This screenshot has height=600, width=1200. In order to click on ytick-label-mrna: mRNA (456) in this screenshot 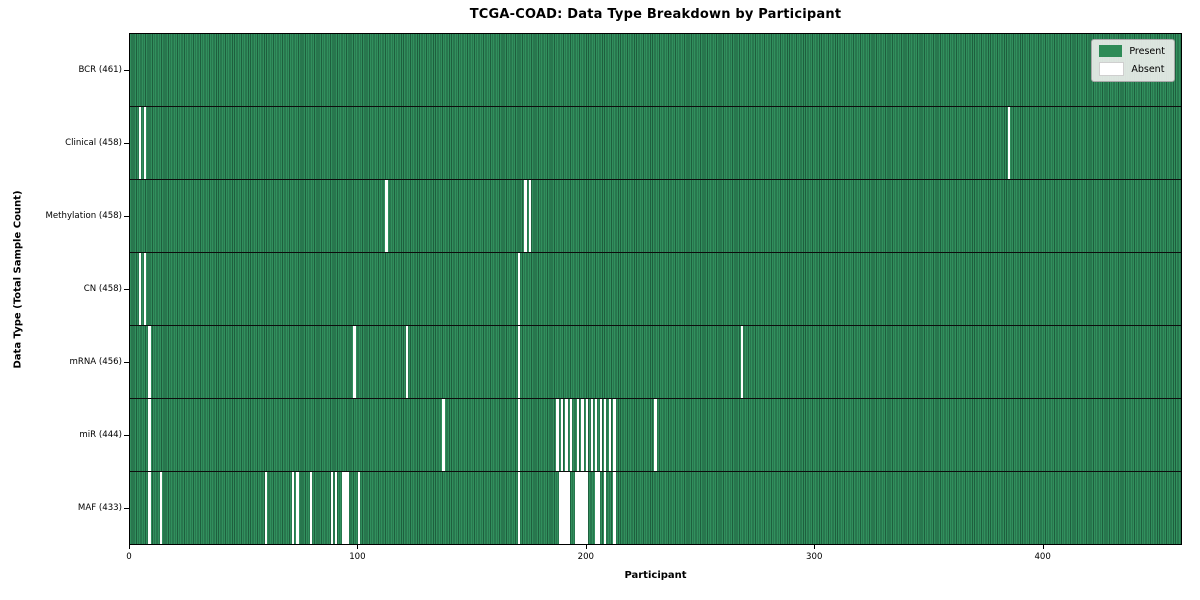, I will do `click(96, 362)`.